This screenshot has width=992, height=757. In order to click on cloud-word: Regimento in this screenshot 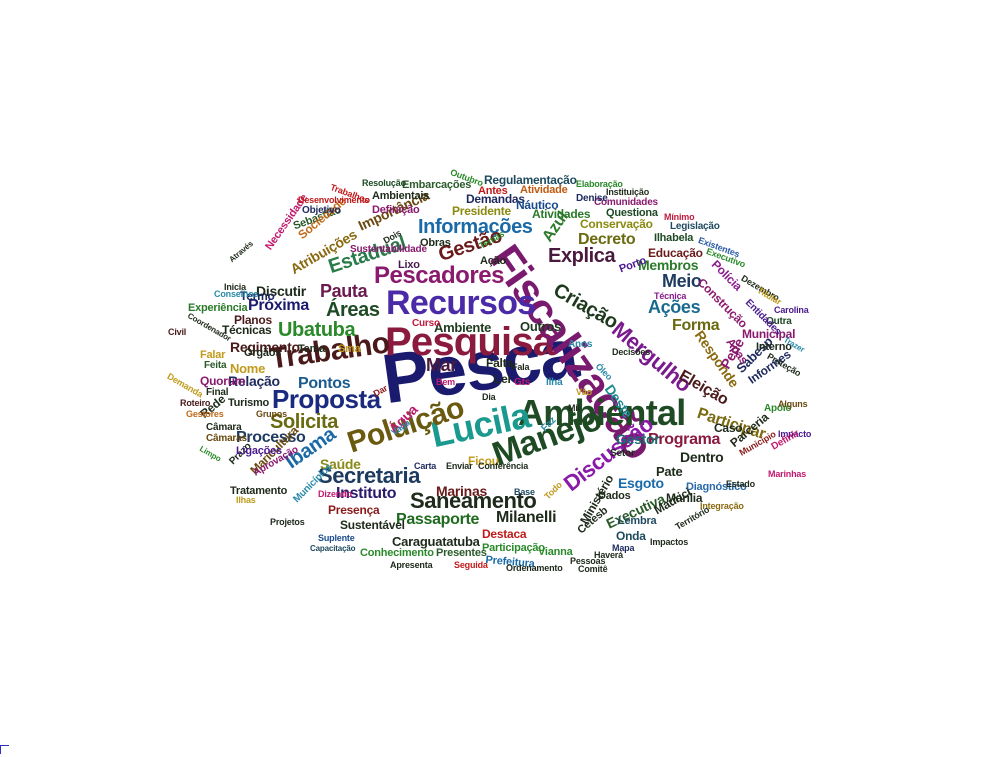, I will do `click(265, 347)`.